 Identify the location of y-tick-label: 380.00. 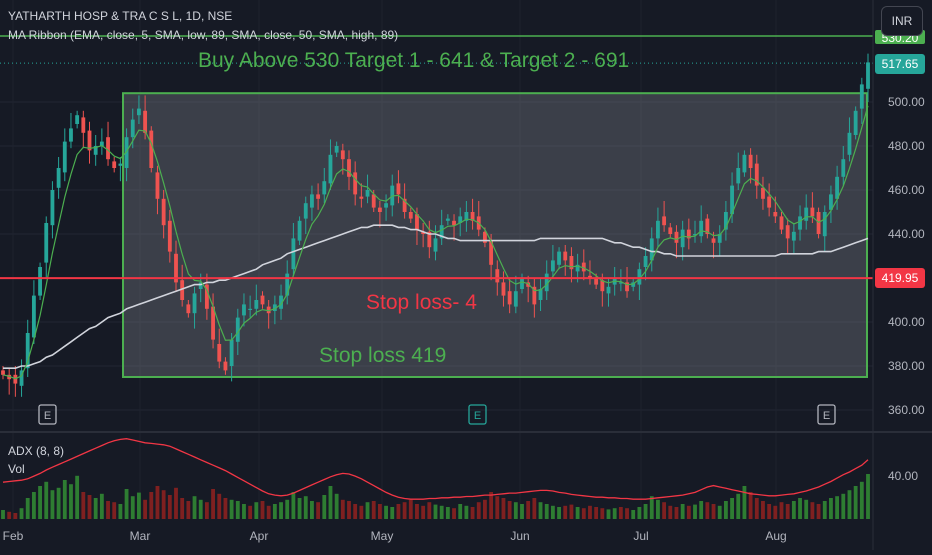
(906, 366).